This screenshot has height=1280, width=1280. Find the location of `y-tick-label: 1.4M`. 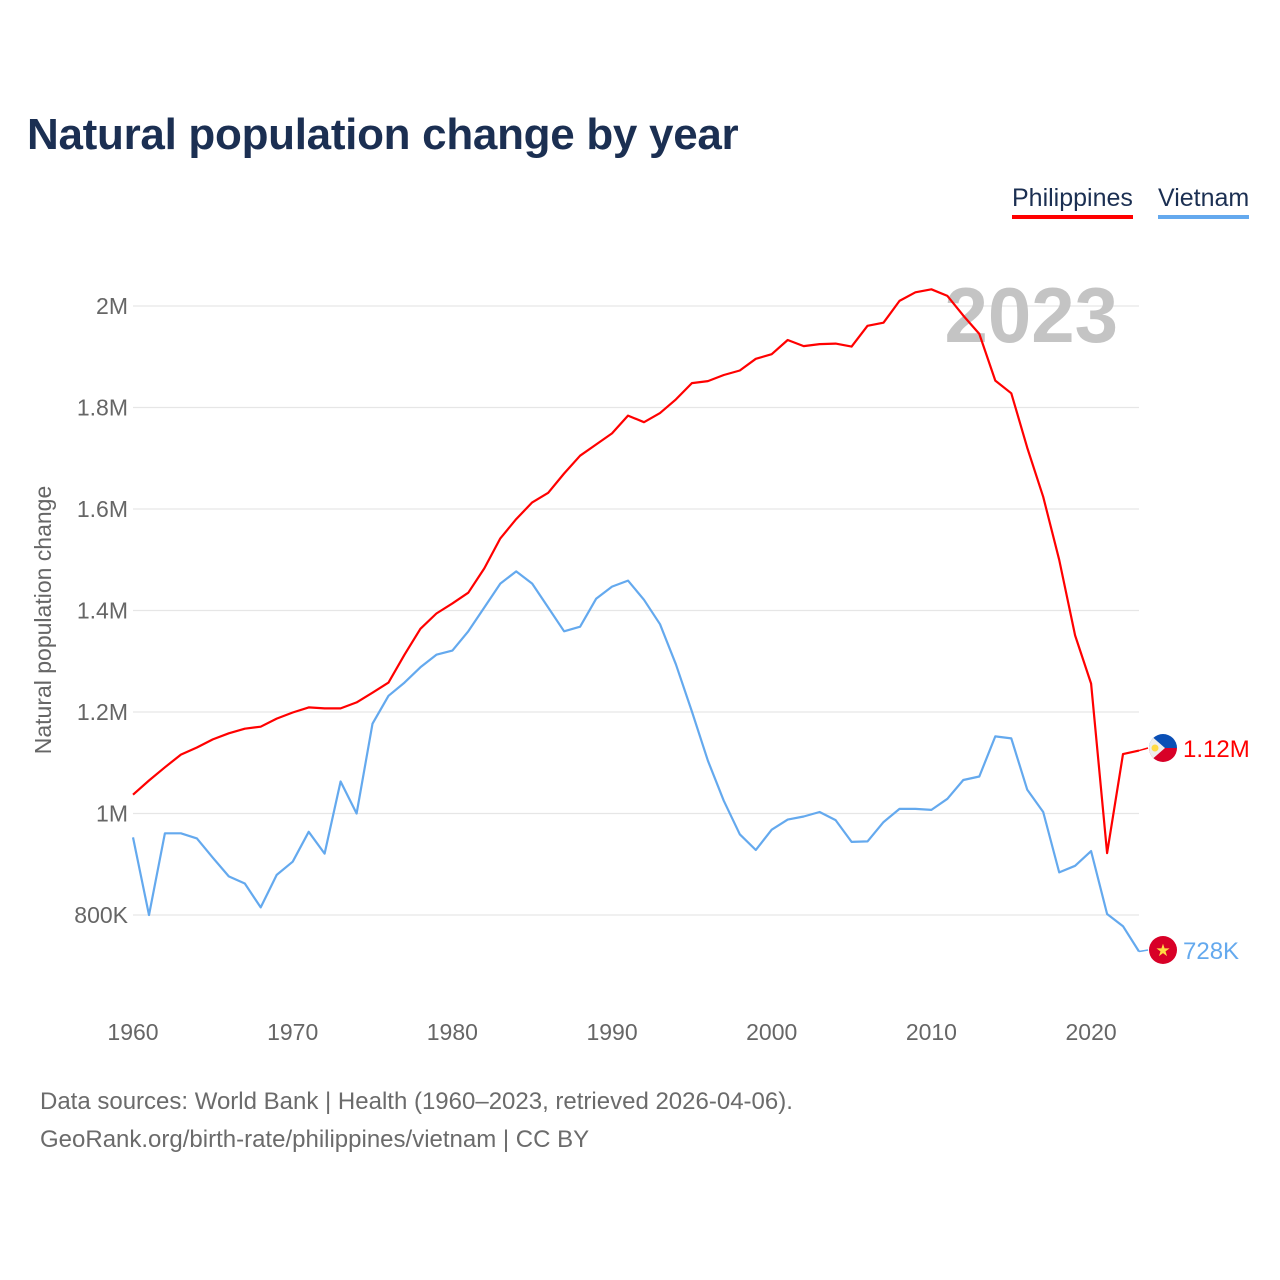

y-tick-label: 1.4M is located at coordinates (102, 611).